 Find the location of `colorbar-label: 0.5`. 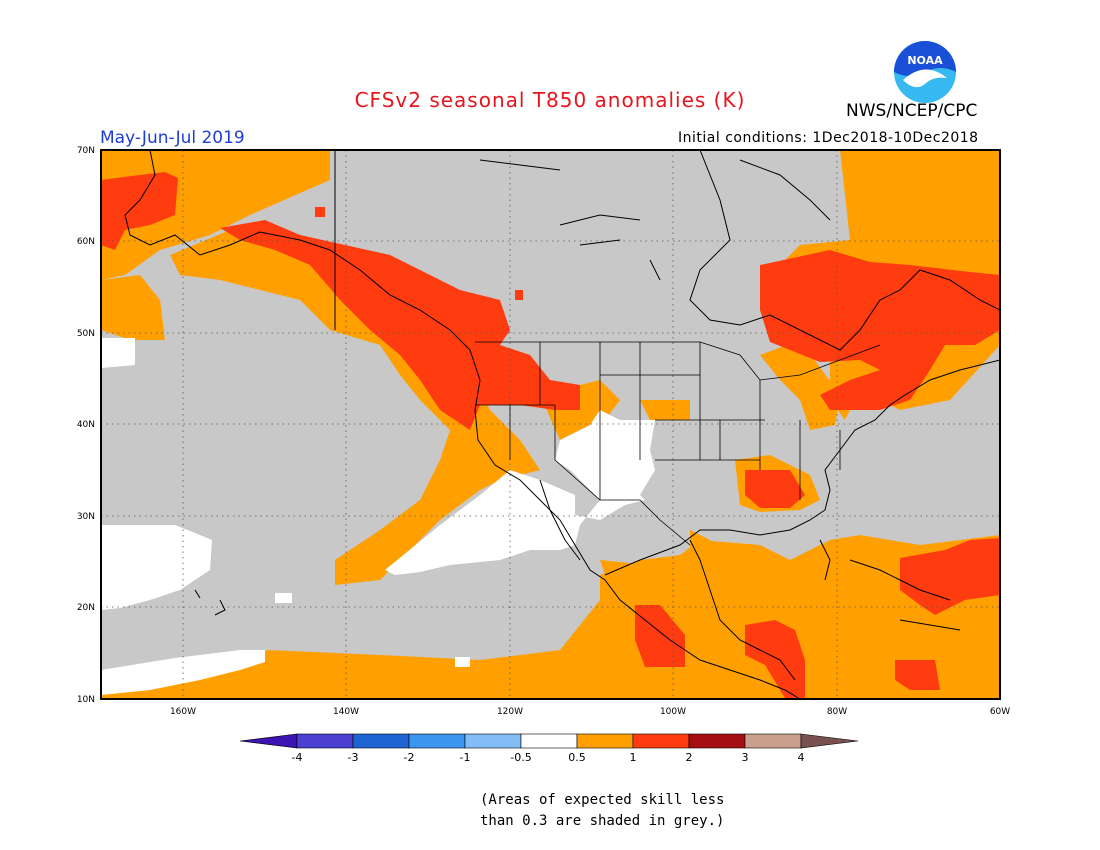

colorbar-label: 0.5 is located at coordinates (577, 757).